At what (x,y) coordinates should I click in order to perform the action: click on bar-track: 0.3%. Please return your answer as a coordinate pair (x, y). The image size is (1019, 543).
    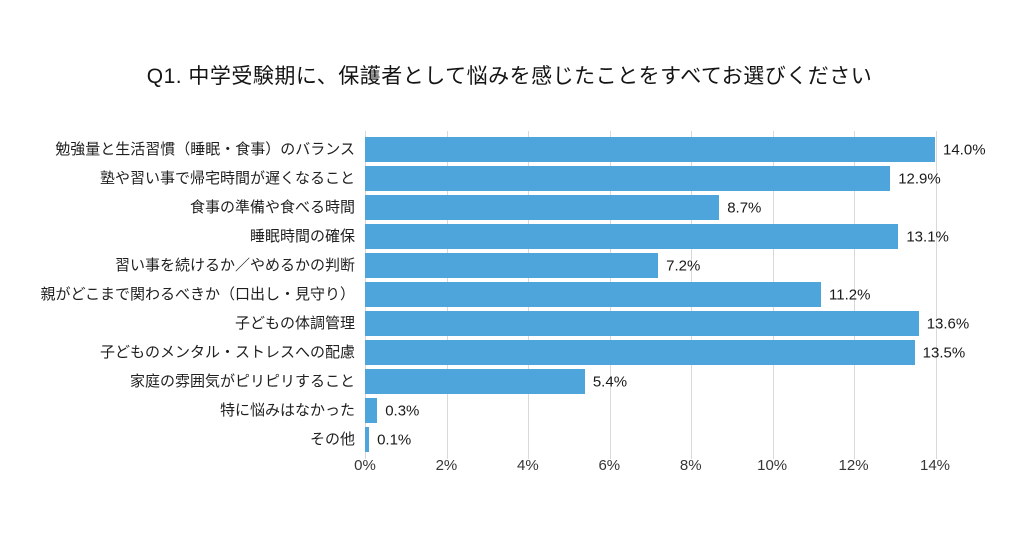
    Looking at the image, I should click on (650, 410).